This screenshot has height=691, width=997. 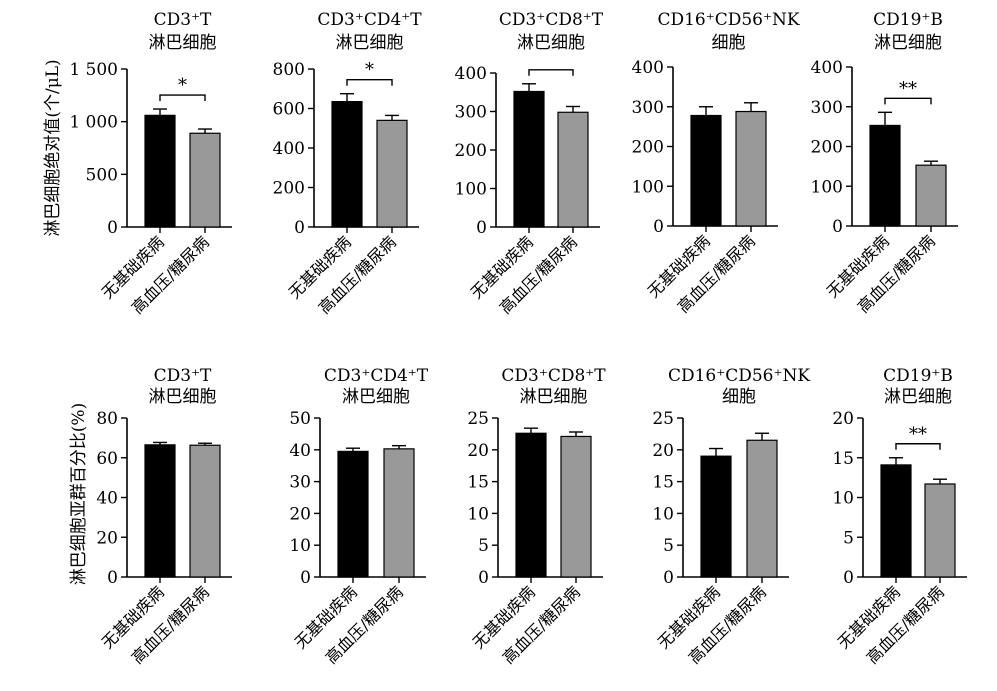 I want to click on y-tick-label: 1 000, so click(x=93, y=123).